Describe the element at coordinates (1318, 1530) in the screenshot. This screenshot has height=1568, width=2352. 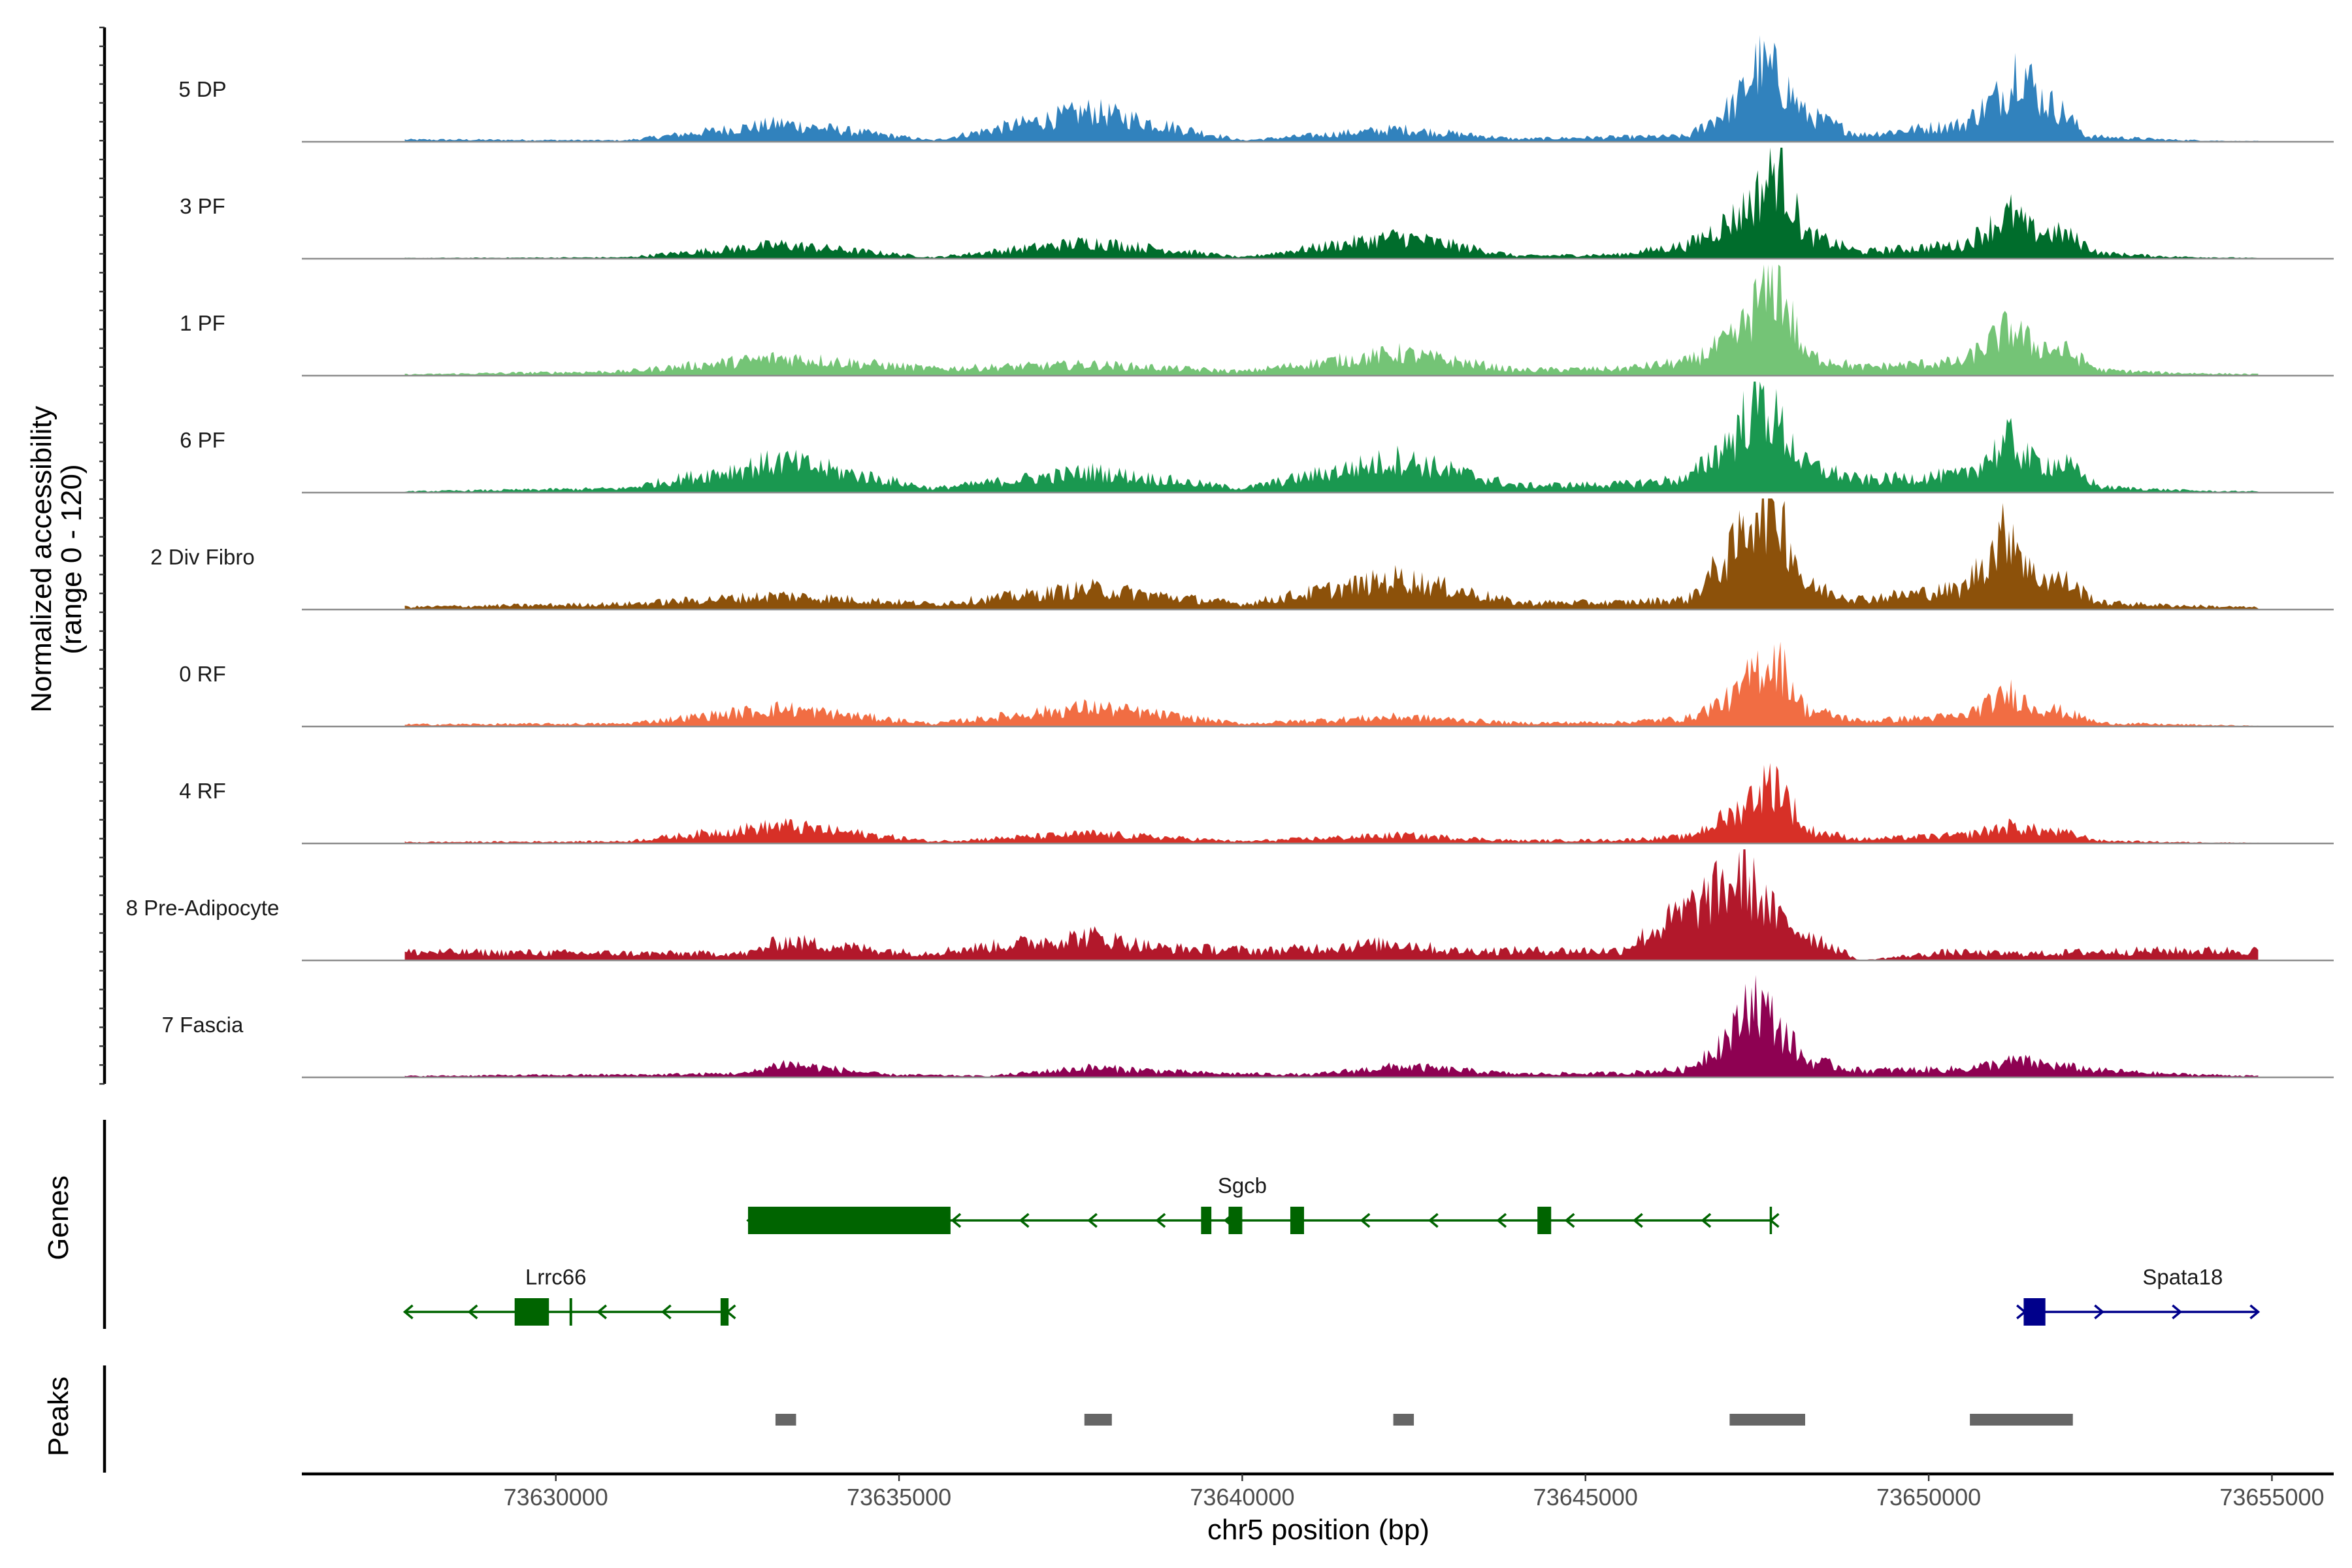
I see `x-axis-title: chr5 position (bp)` at that location.